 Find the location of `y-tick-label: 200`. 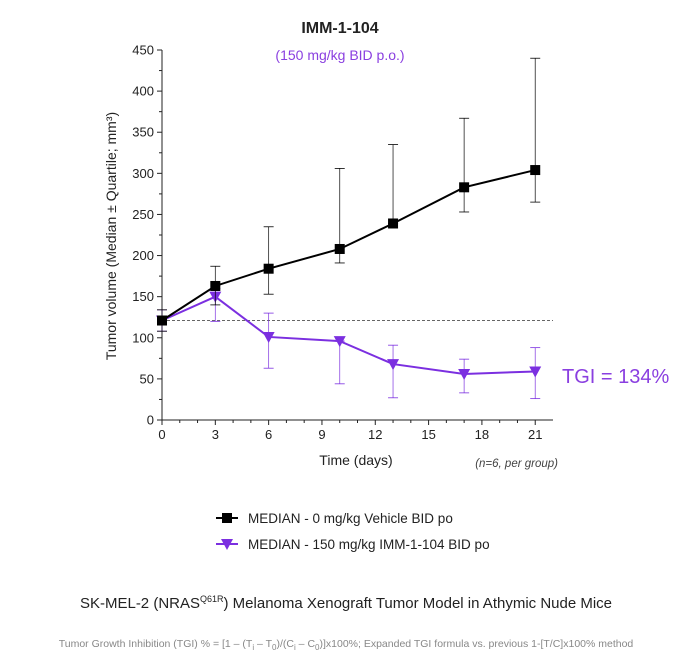

y-tick-label: 200 is located at coordinates (143, 255).